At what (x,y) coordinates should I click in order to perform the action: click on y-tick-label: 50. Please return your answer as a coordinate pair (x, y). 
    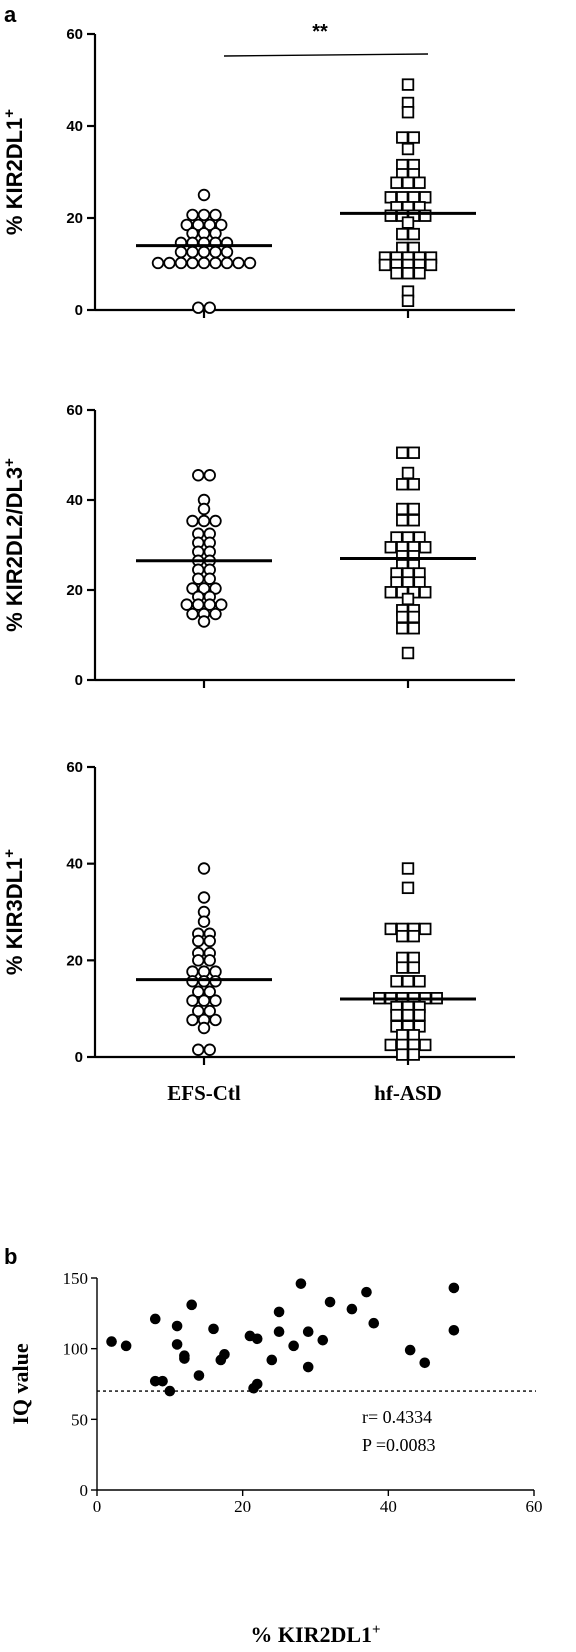
    Looking at the image, I should click on (79, 1419).